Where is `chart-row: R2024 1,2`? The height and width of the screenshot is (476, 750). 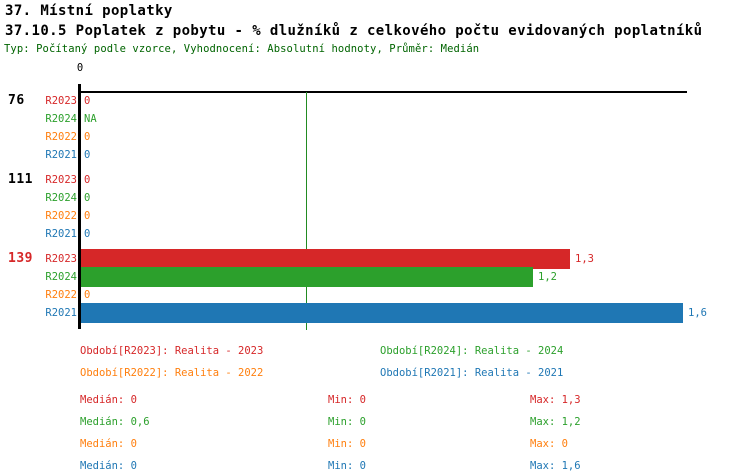 chart-row: R2024 1,2 is located at coordinates (375, 277).